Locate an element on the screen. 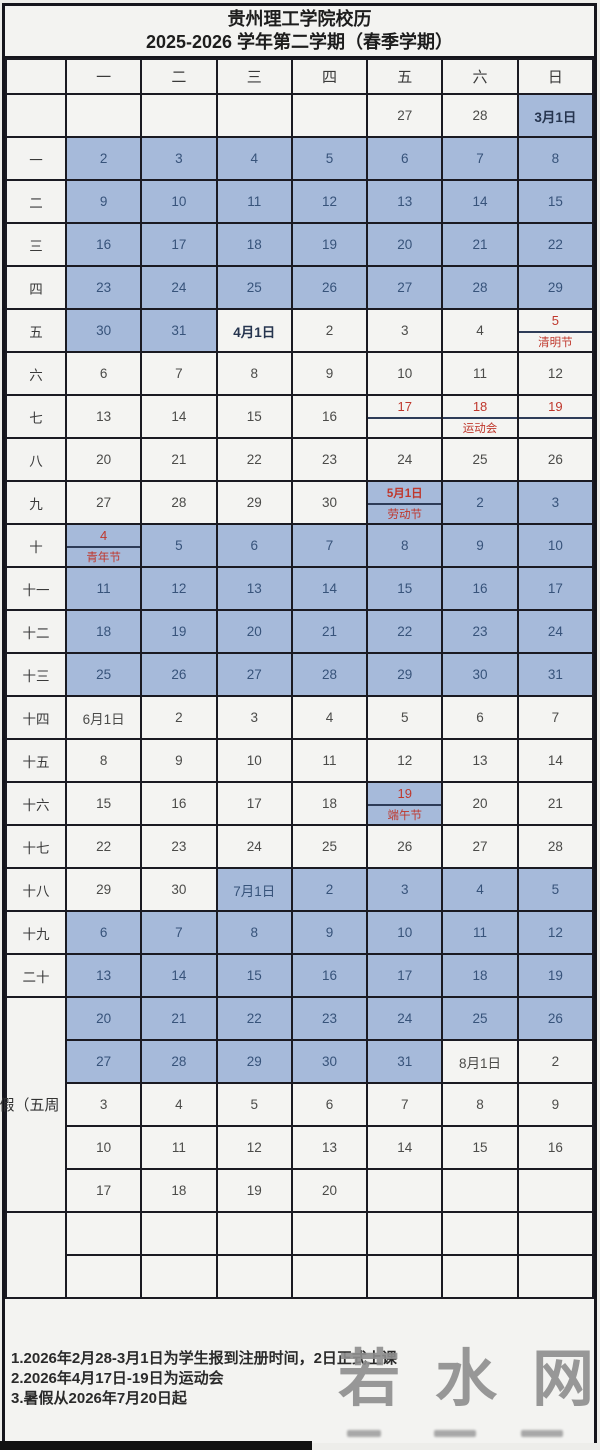  week-label: 四 is located at coordinates (36, 287).